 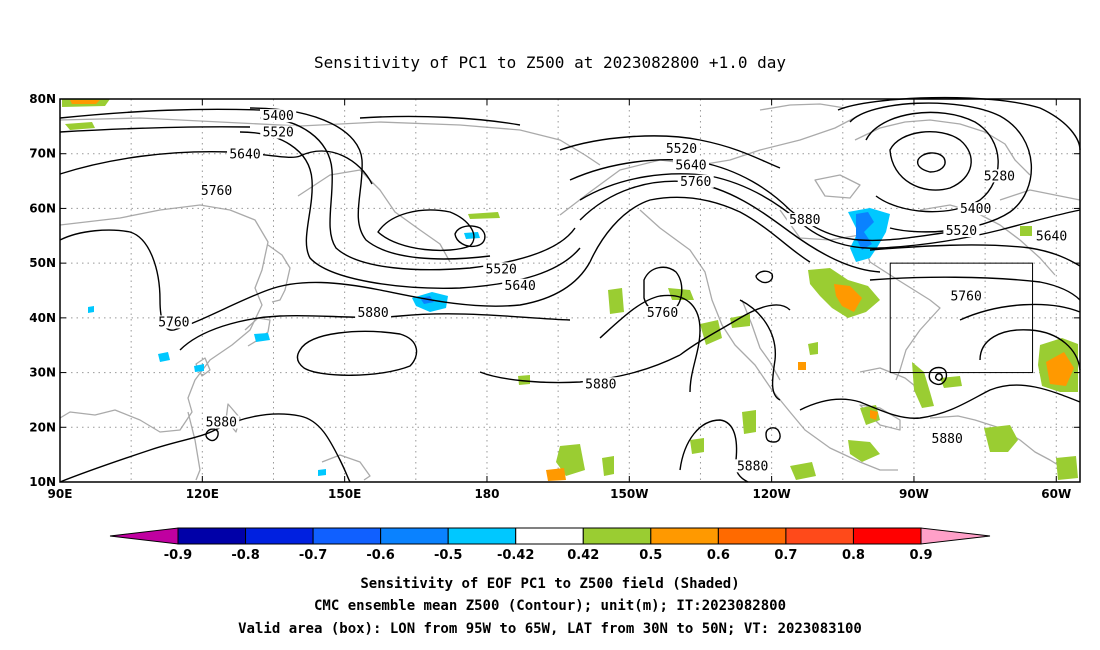 What do you see at coordinates (60, 494) in the screenshot?
I see `lon-tick-label: 90E` at bounding box center [60, 494].